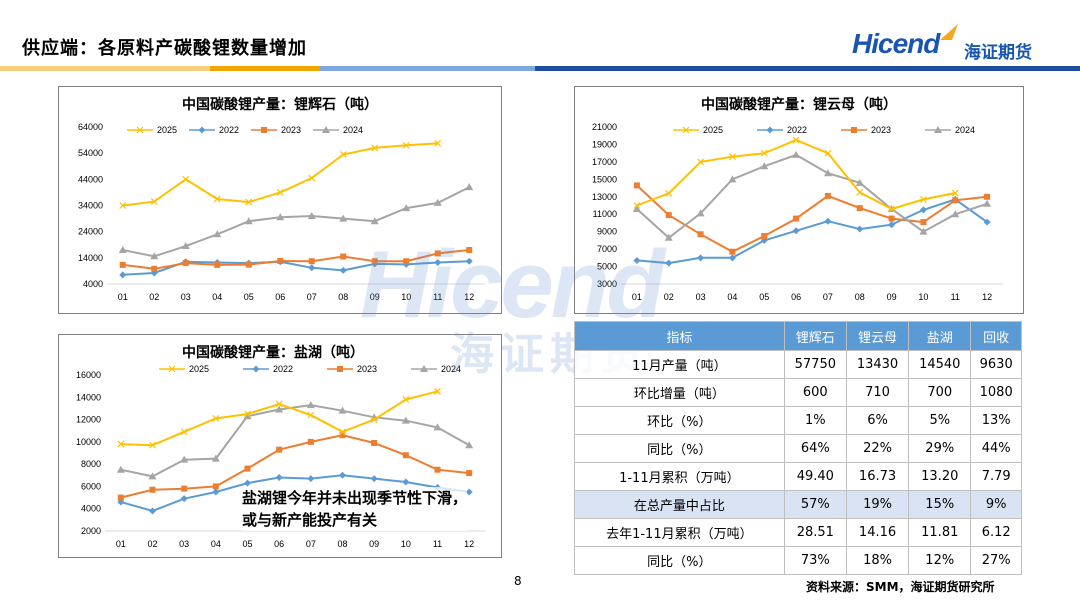 The width and height of the screenshot is (1080, 608). Describe the element at coordinates (940, 476) in the screenshot. I see `table-cell: 13.20` at that location.